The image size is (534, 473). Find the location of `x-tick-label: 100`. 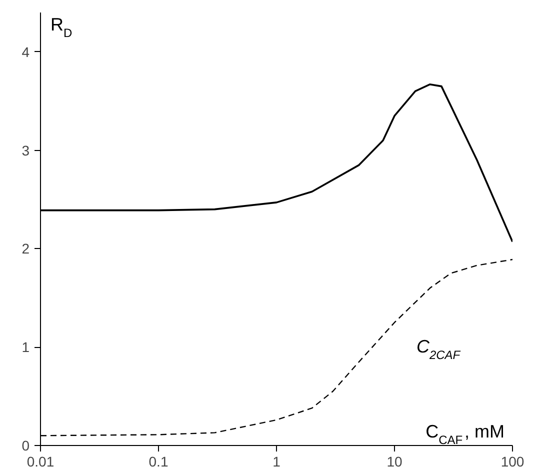

x-tick-label: 100 is located at coordinates (512, 462).